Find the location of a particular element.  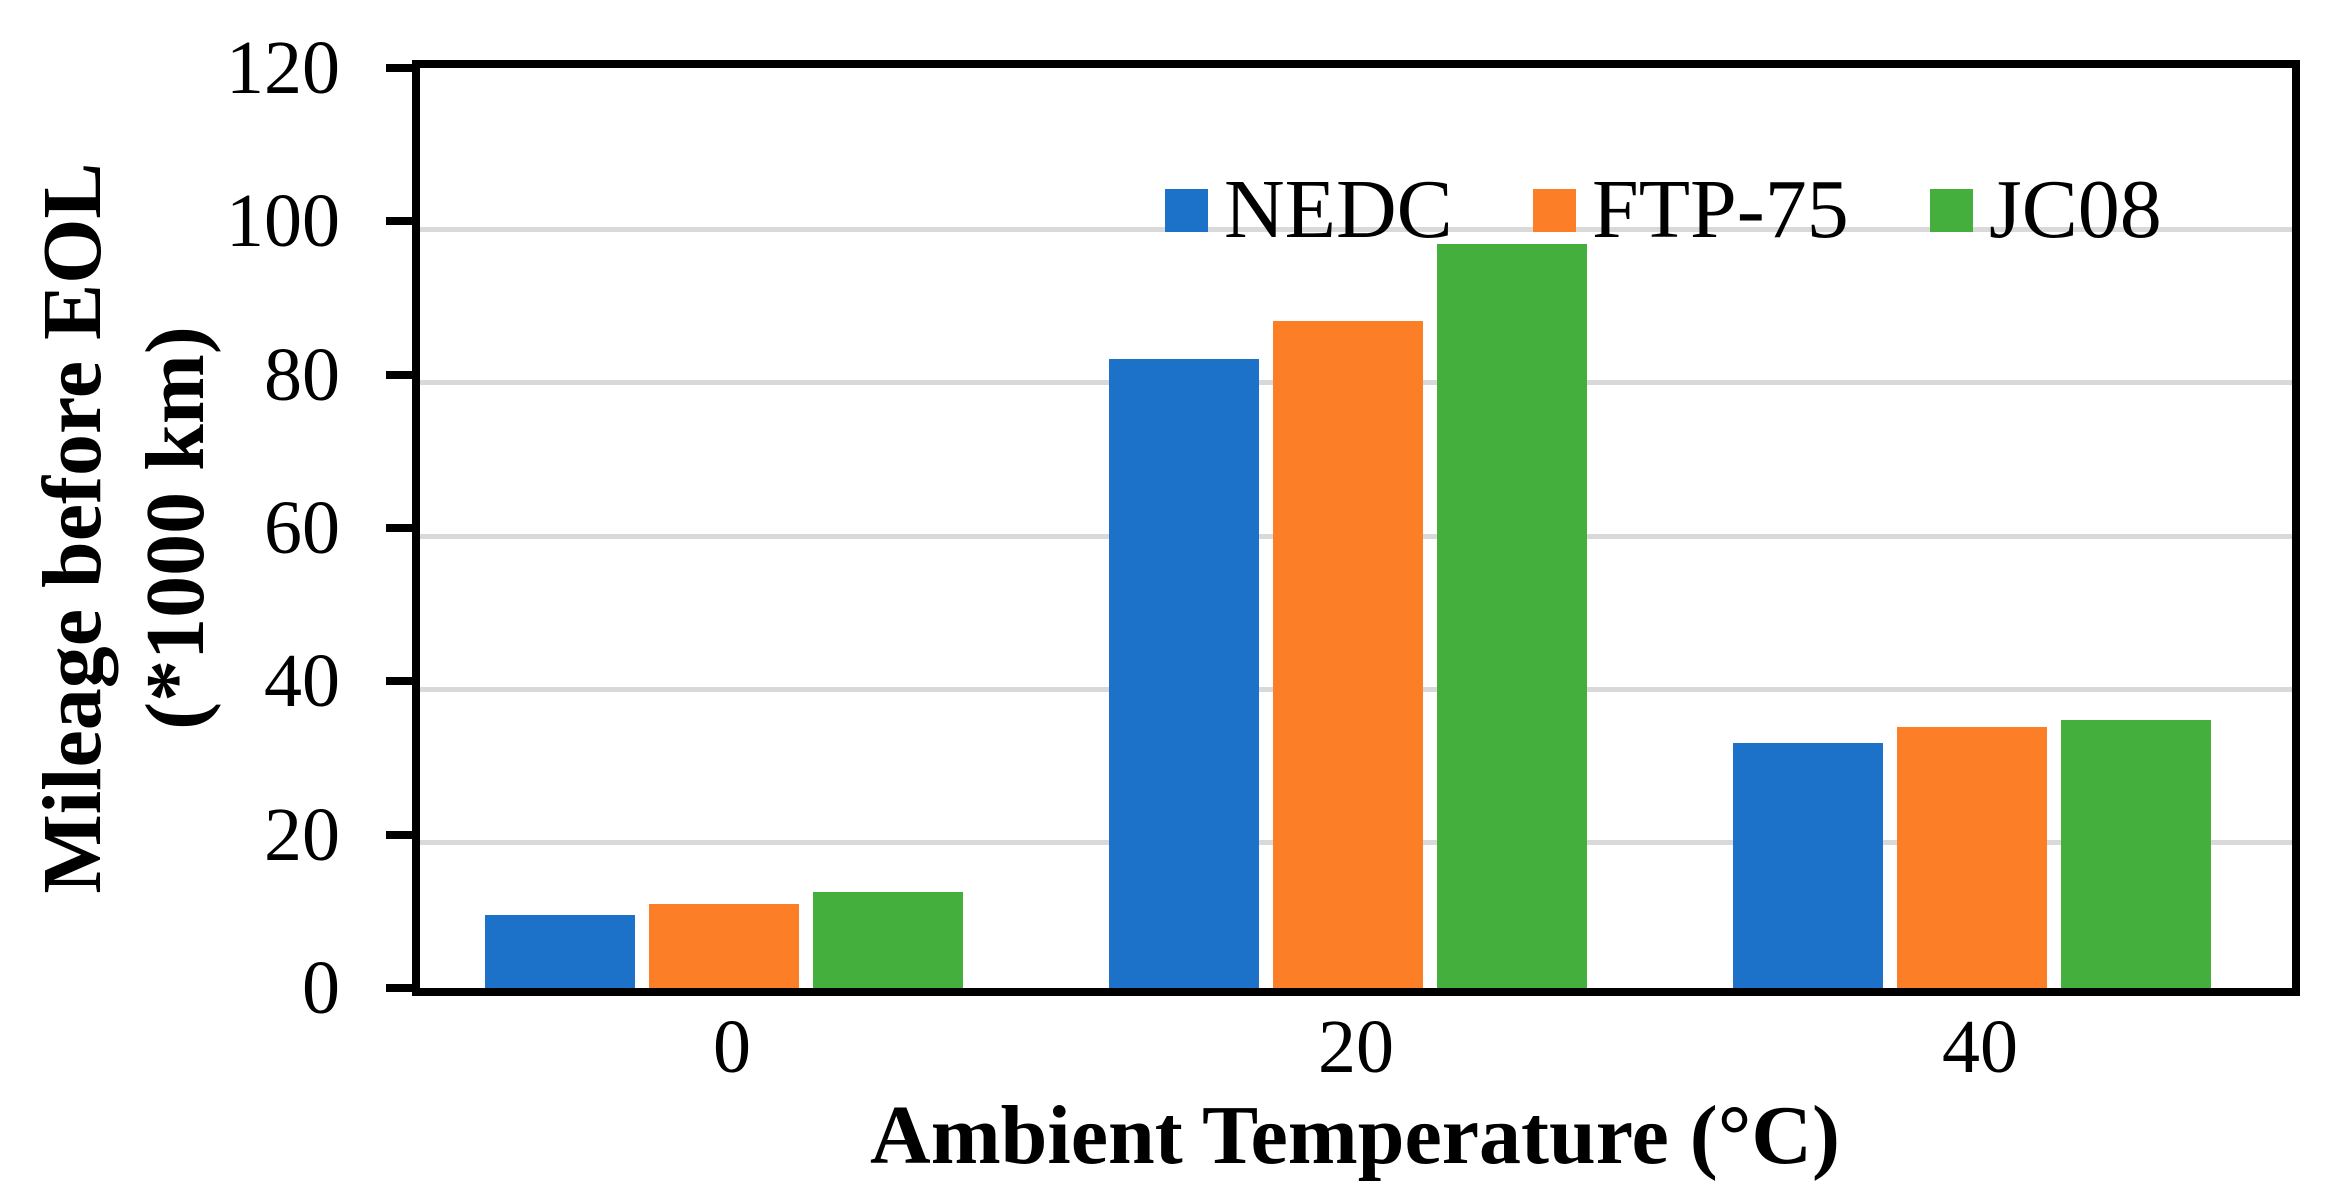

legend: NEDC FTP-75 JC08 is located at coordinates (1356, 209).